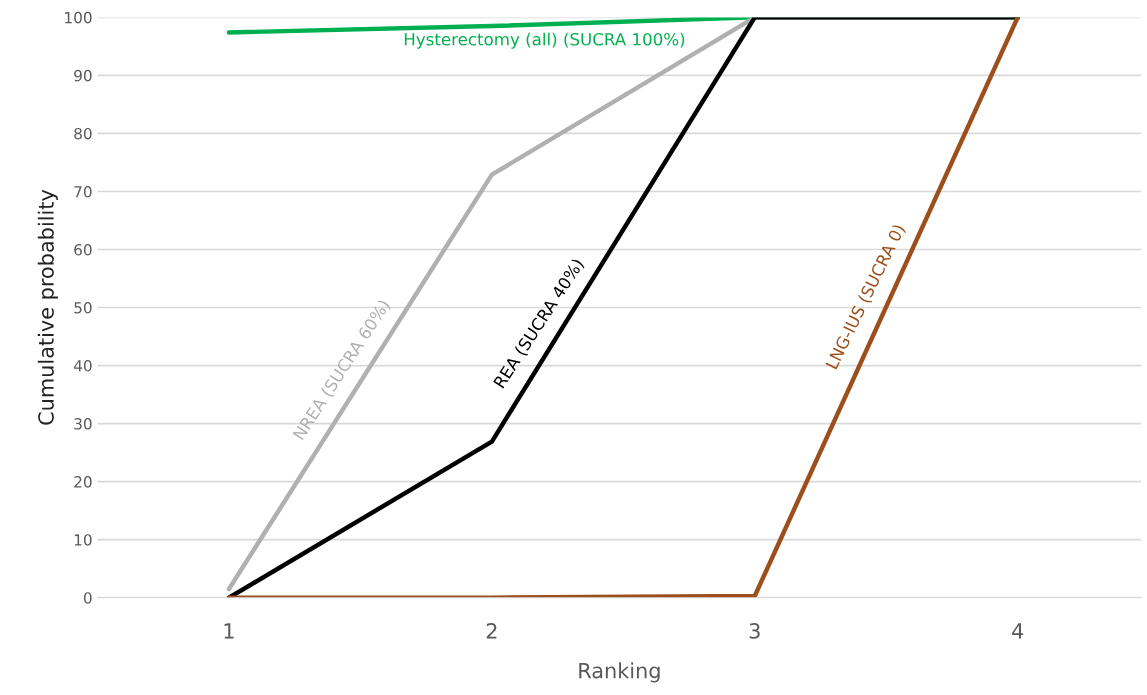 This screenshot has width=1147, height=695. Describe the element at coordinates (87, 598) in the screenshot. I see `y-tick-label: 0` at that location.